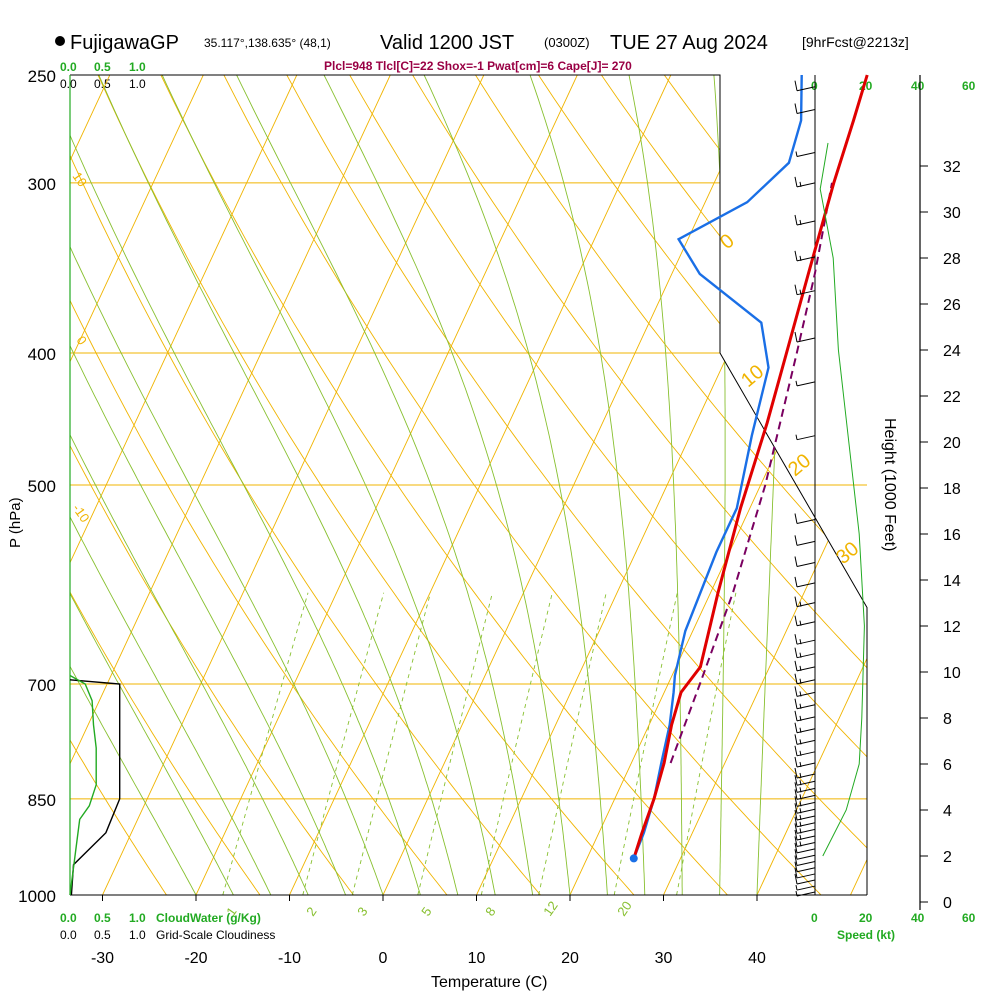  What do you see at coordinates (289, 958) in the screenshot?
I see `temp-label--10: -10` at bounding box center [289, 958].